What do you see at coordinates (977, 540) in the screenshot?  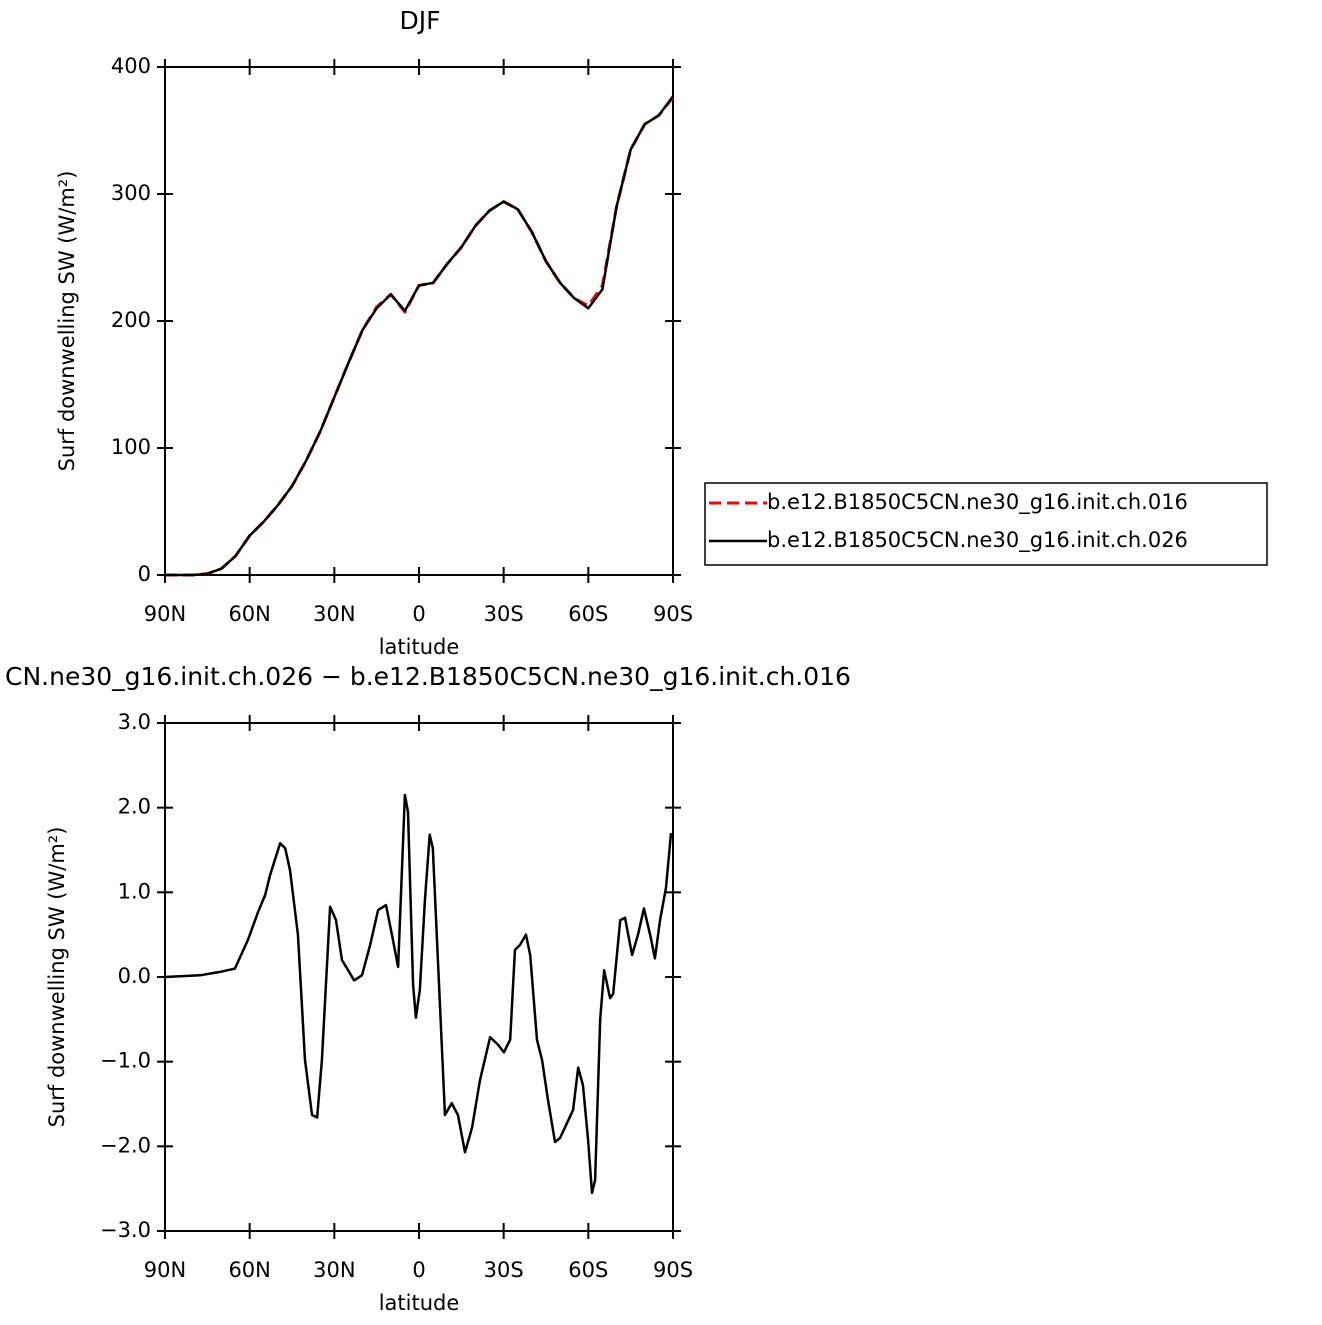 I see `legend-label: b.e12.B1850C5CN.ne30_g16.init.ch.026` at bounding box center [977, 540].